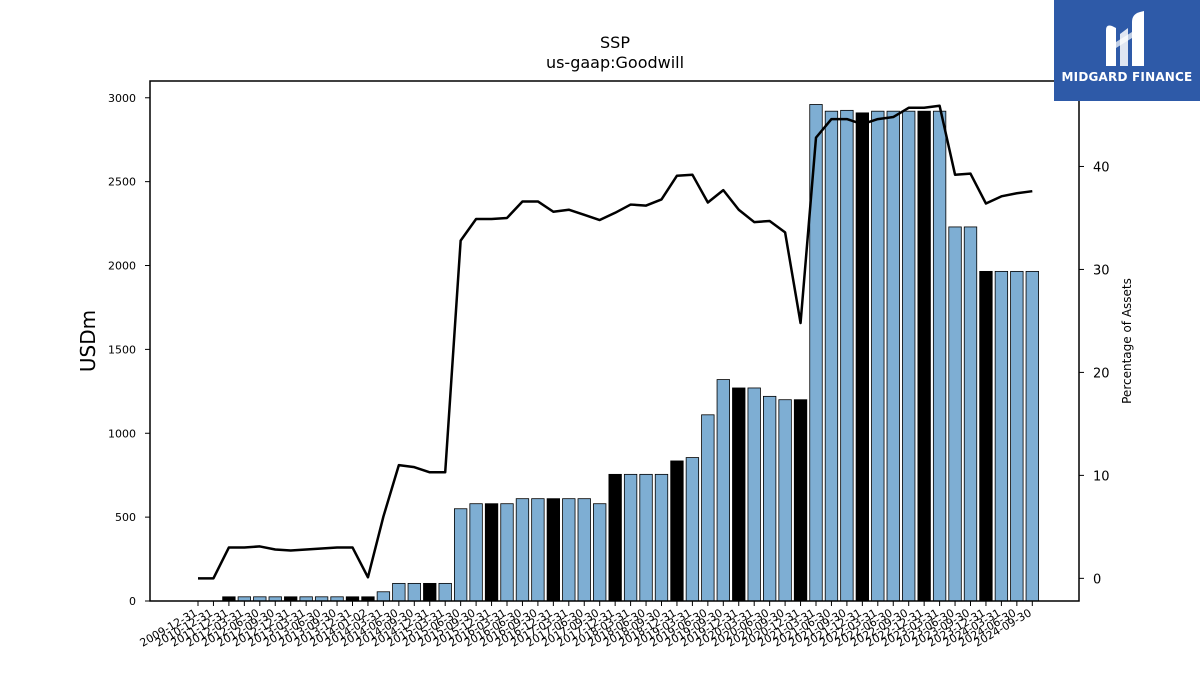 This screenshot has width=1200, height=675. What do you see at coordinates (122, 98) in the screenshot?
I see `y-tick-label: 3000` at bounding box center [122, 98].